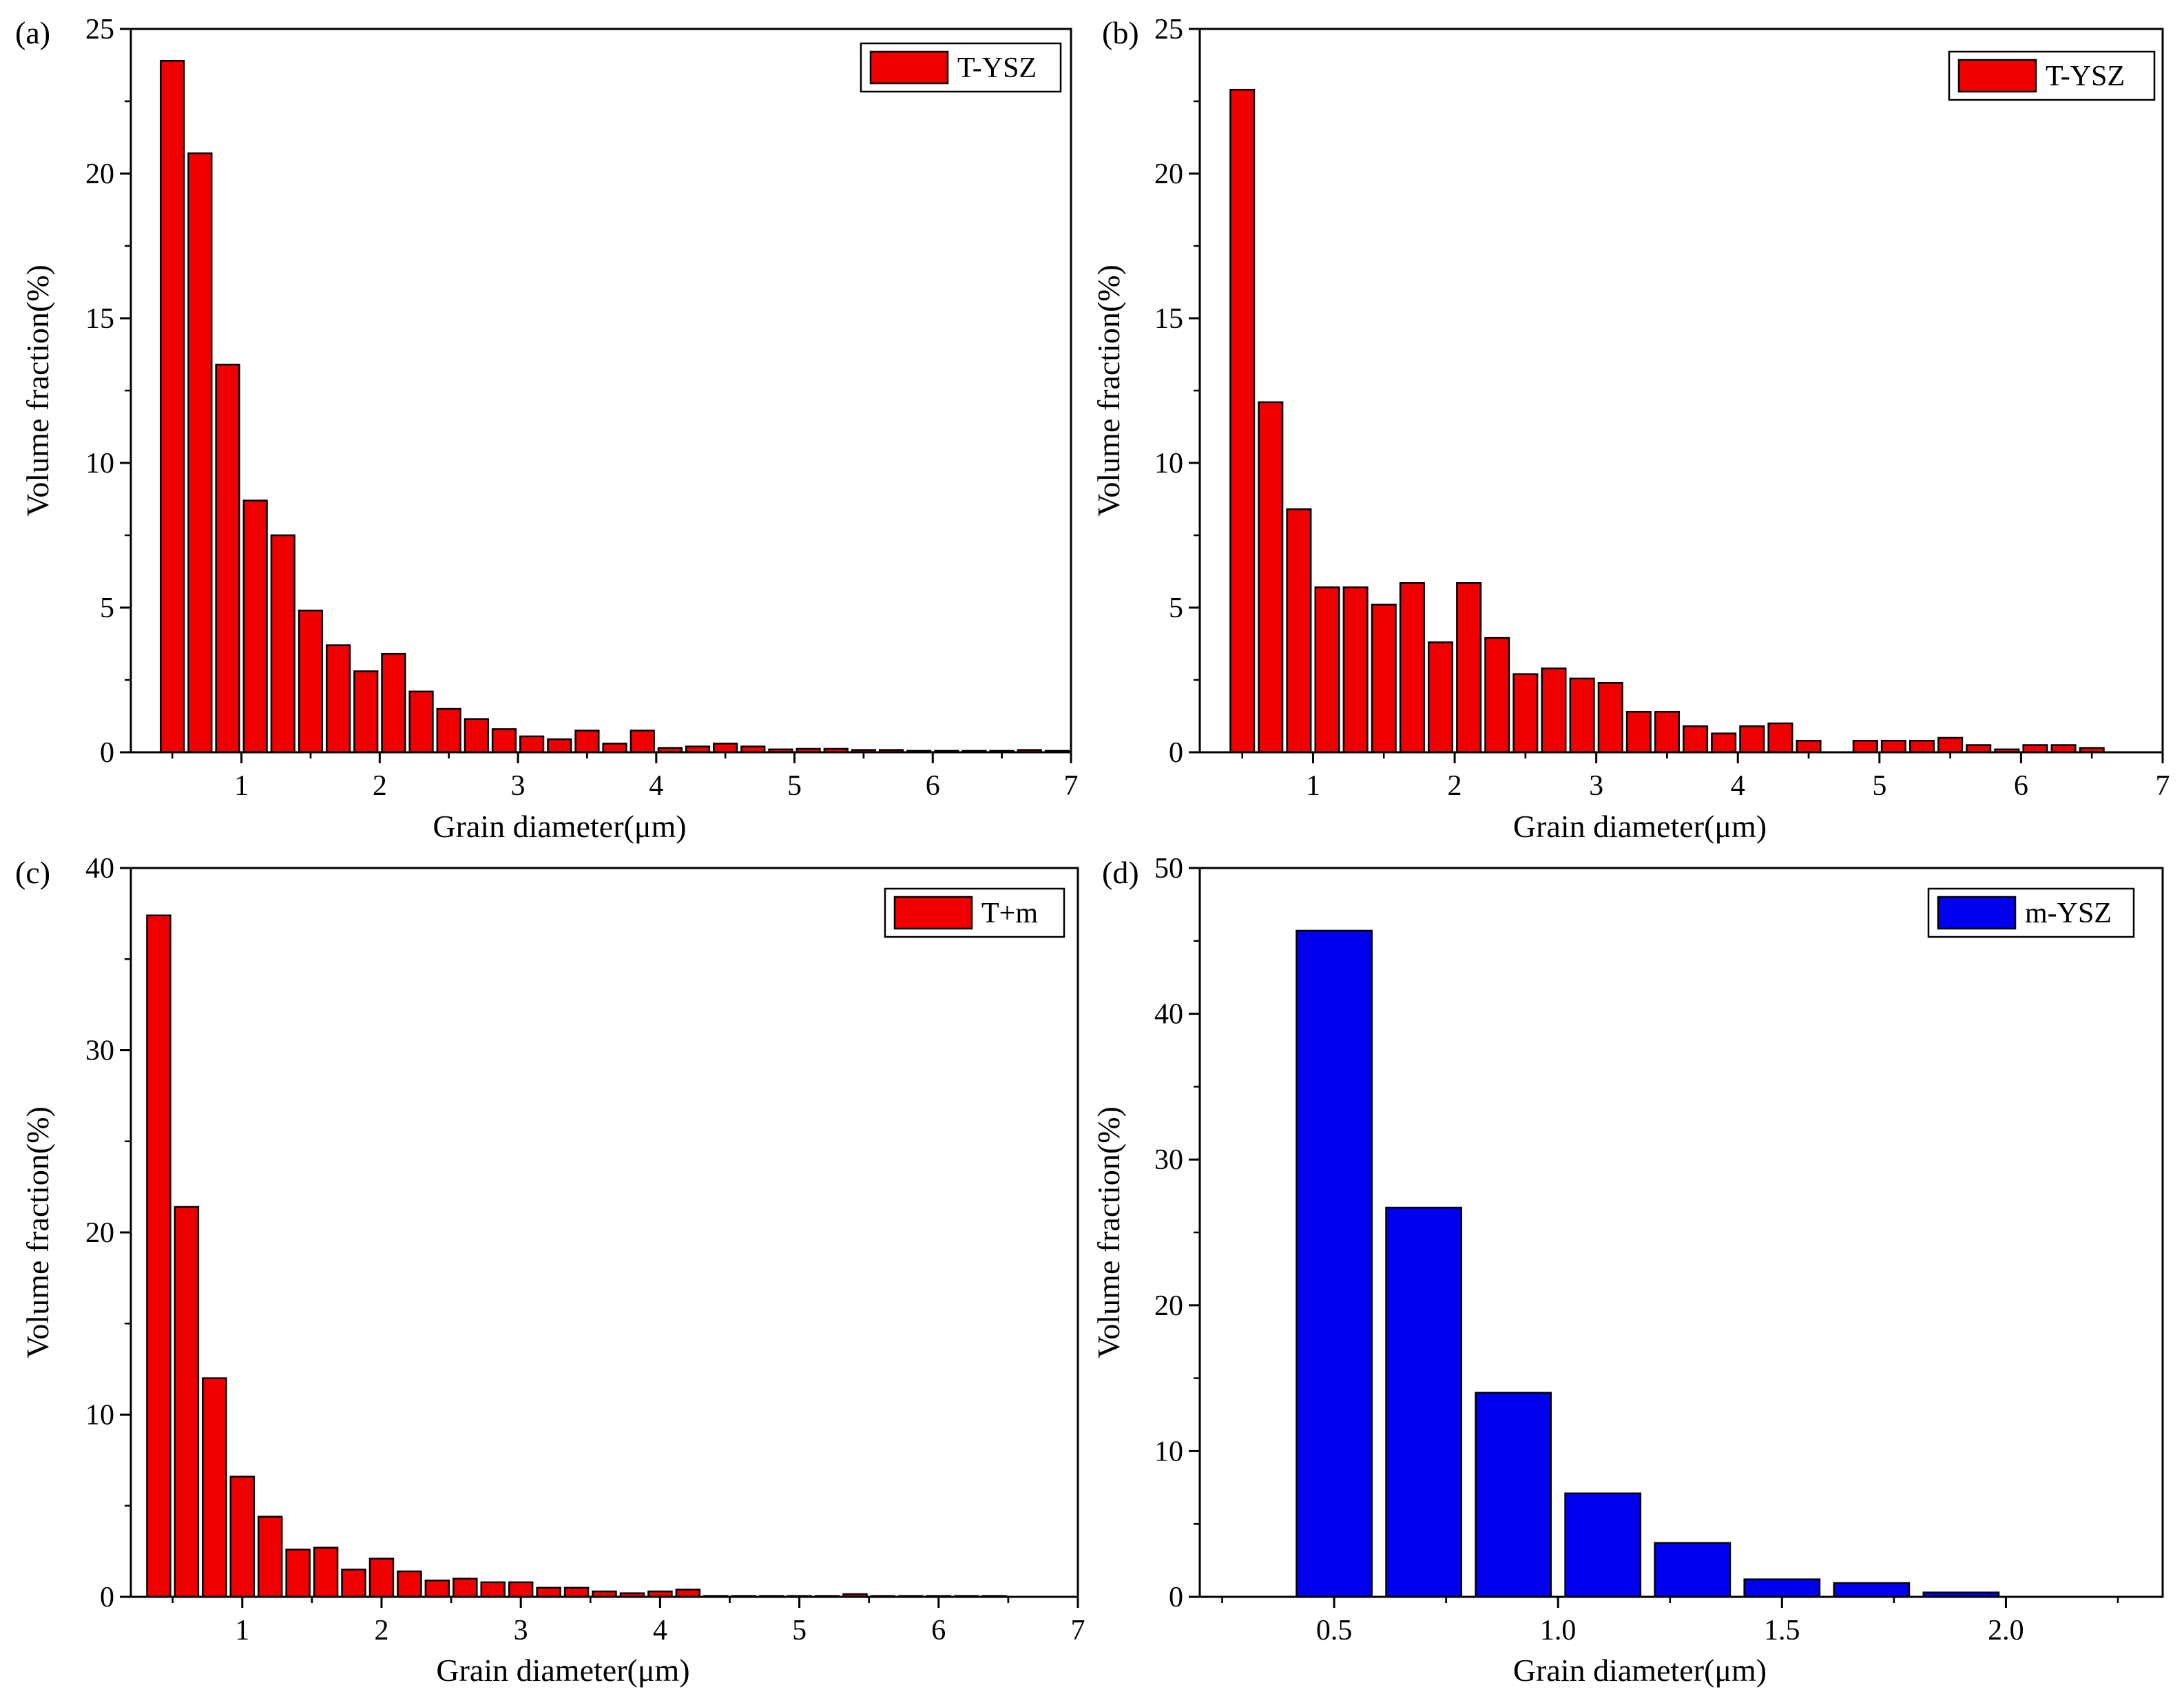 Image resolution: width=2184 pixels, height=1705 pixels. What do you see at coordinates (938, 1630) in the screenshot?
I see `x-tick-label: 6` at bounding box center [938, 1630].